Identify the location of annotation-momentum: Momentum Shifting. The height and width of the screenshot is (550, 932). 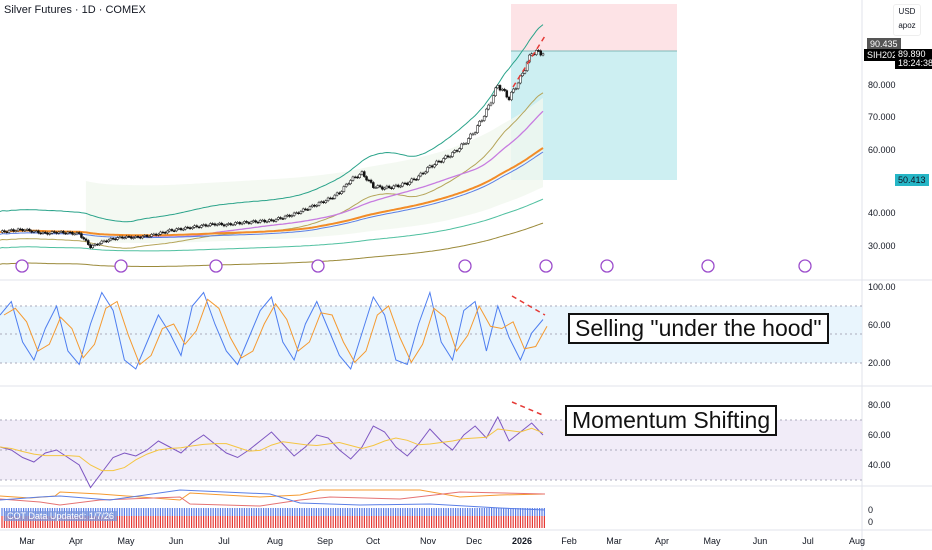
(671, 420).